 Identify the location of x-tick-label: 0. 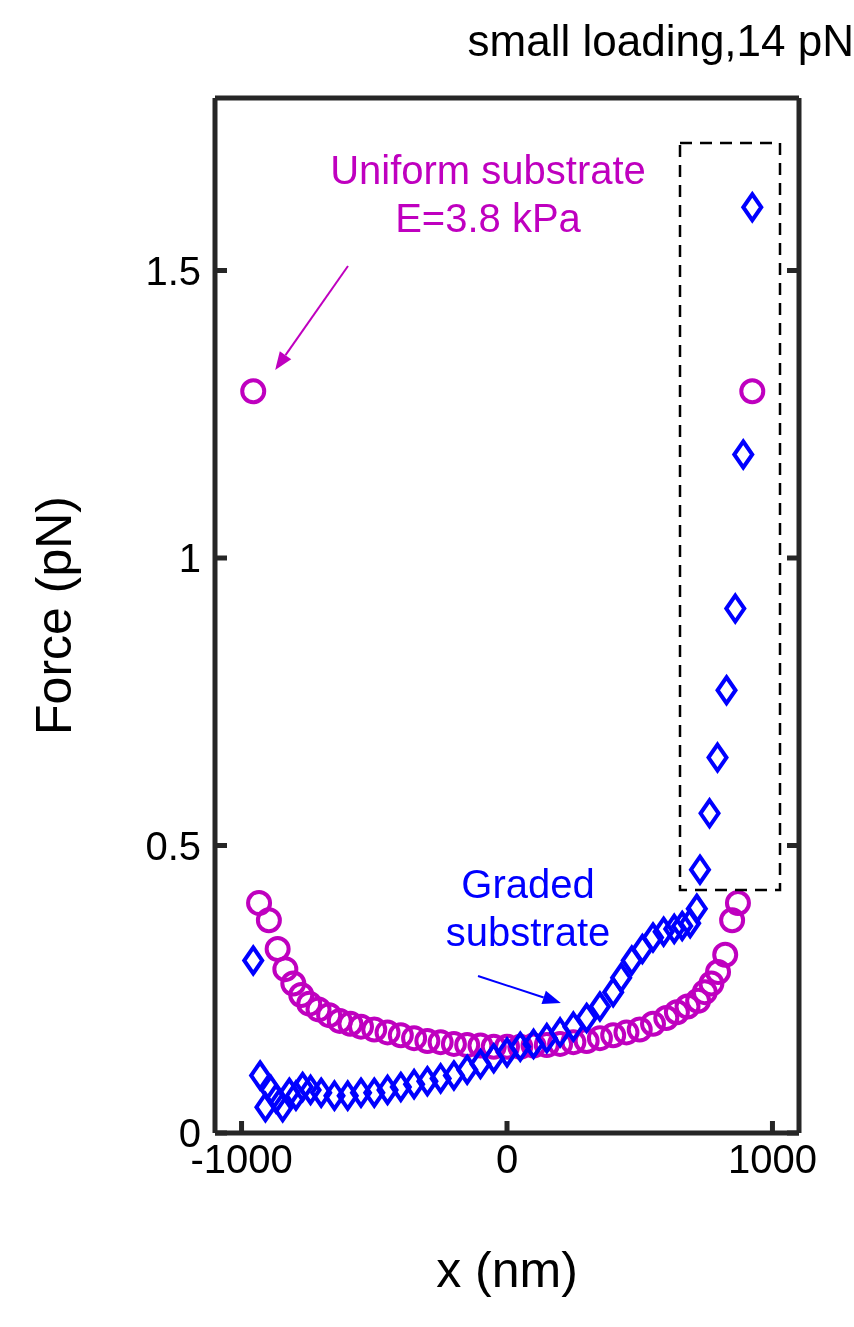
(507, 1159).